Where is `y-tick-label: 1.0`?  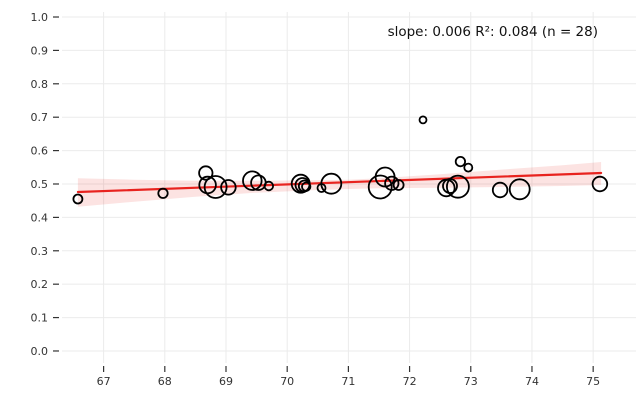 y-tick-label: 1.0 is located at coordinates (40, 17).